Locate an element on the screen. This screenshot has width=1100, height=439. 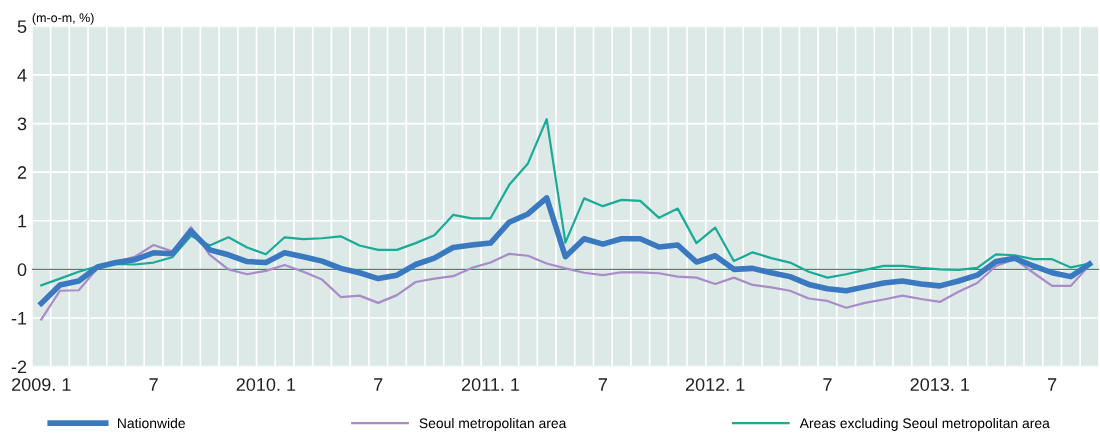
y-tick-label: -2 is located at coordinates (19, 367).